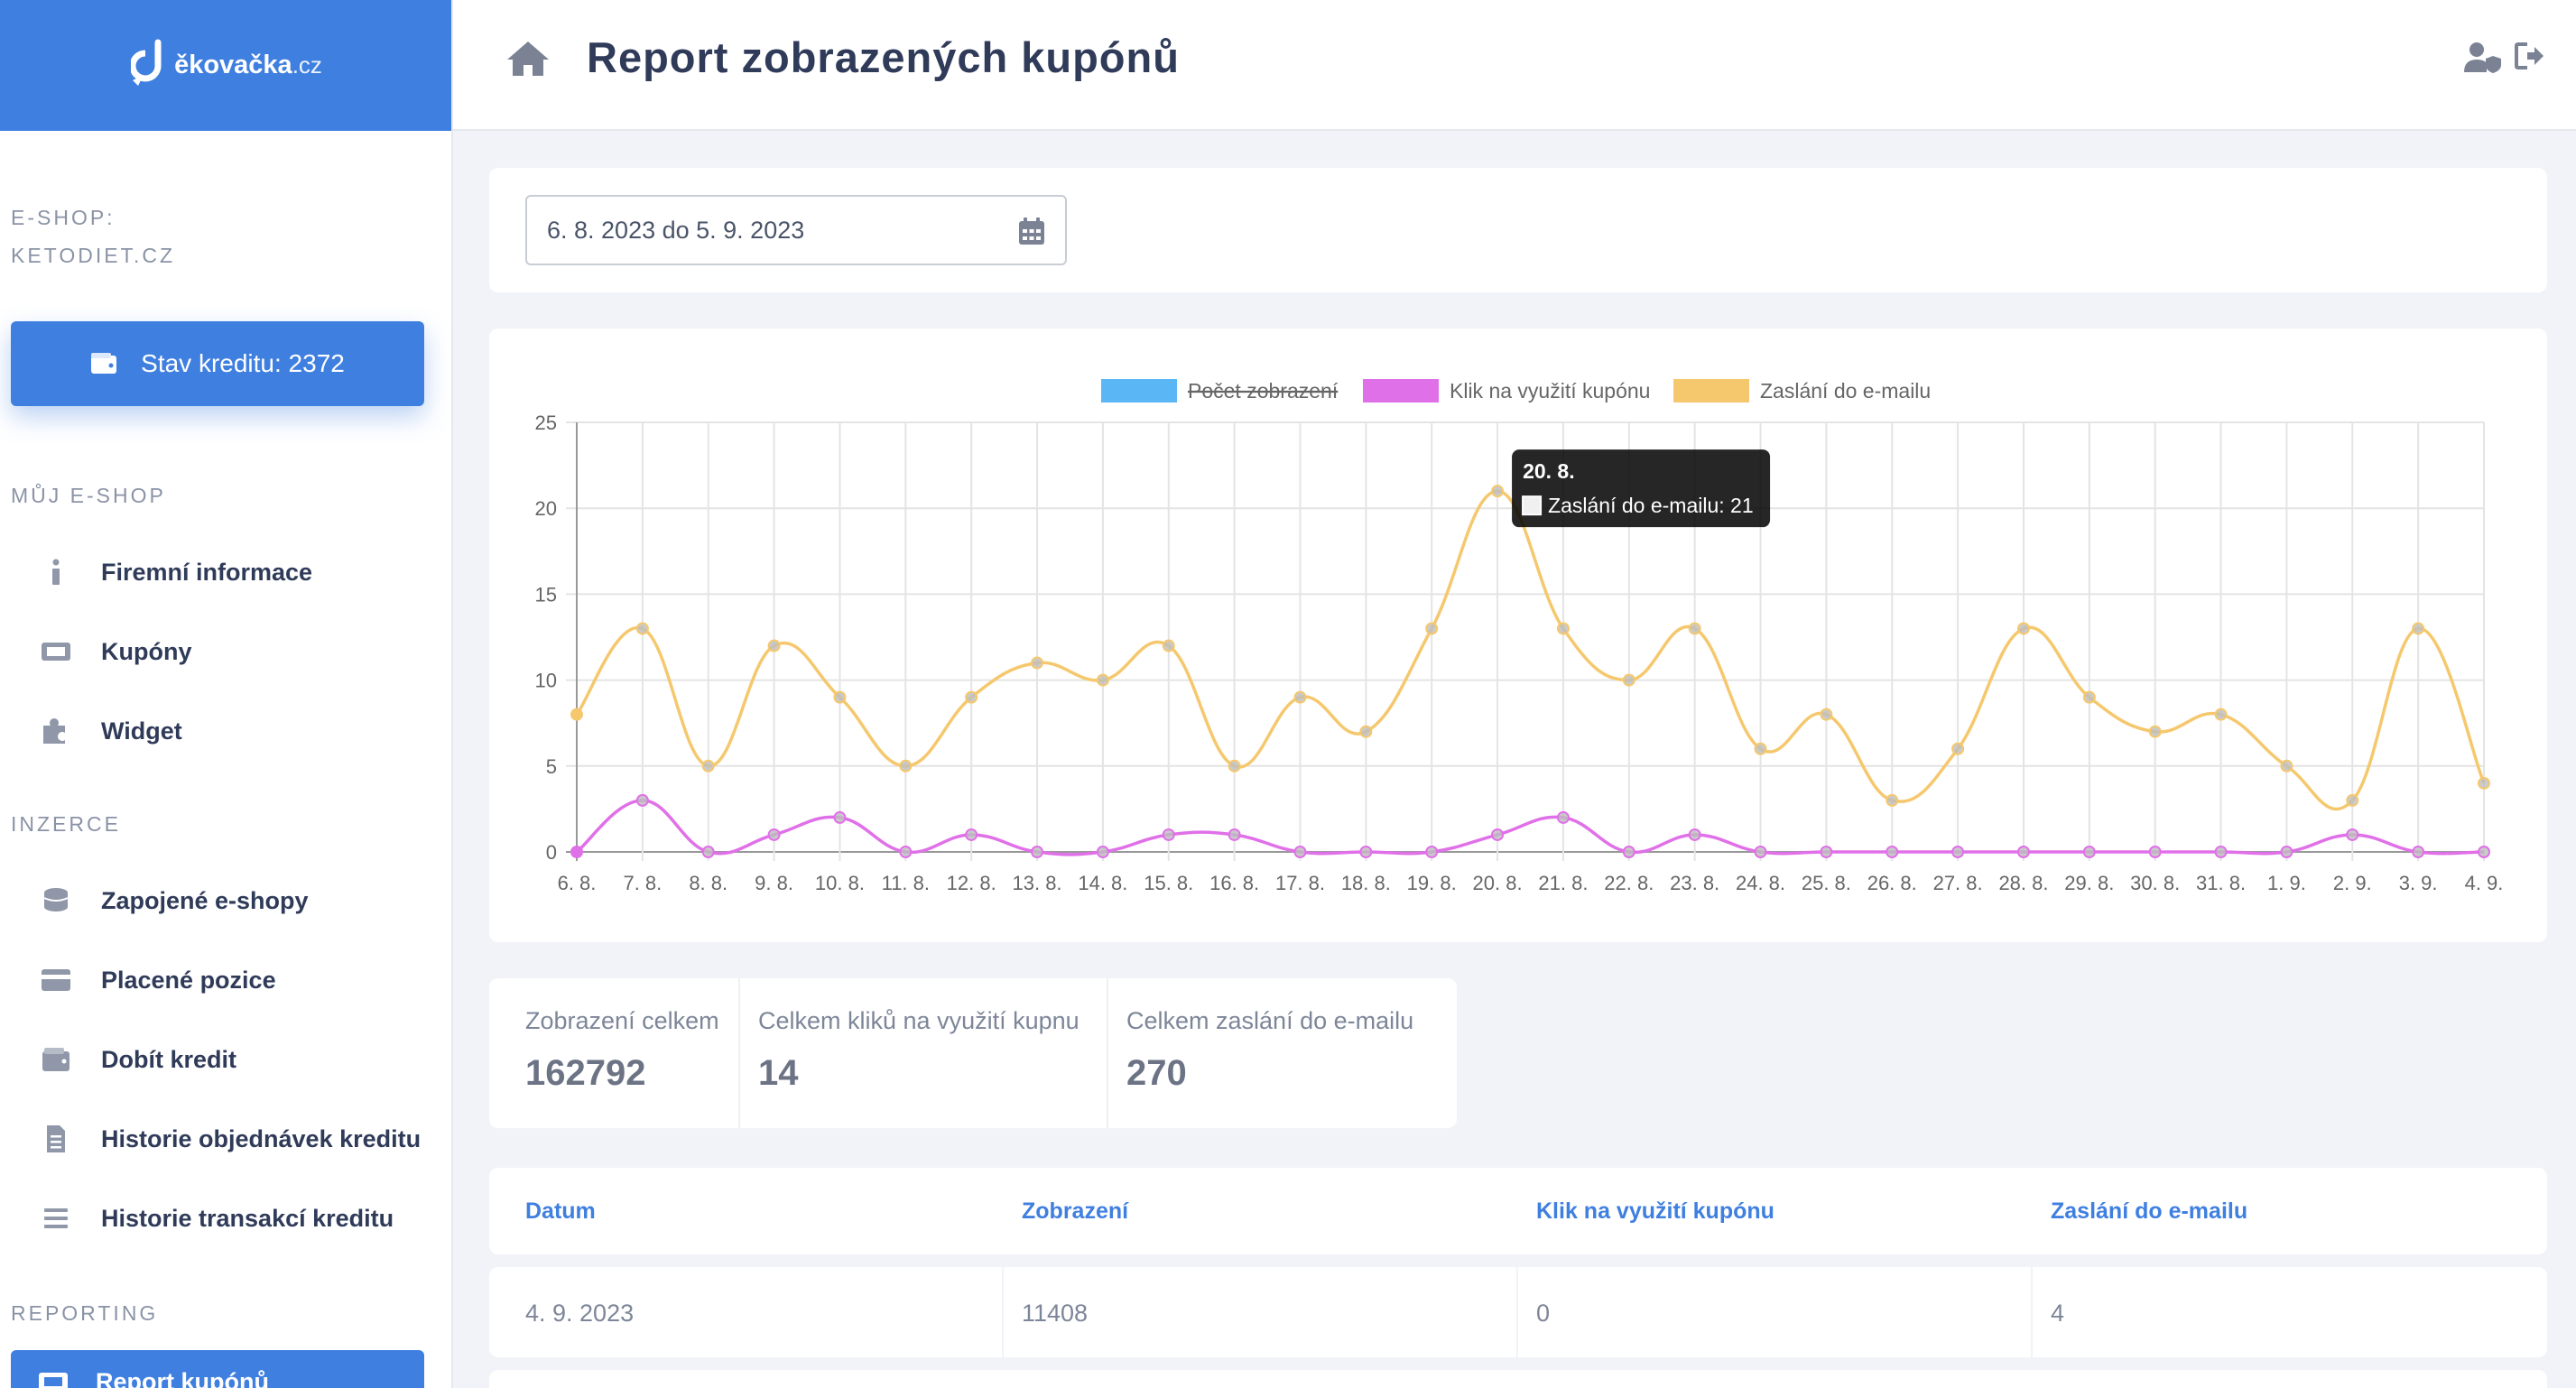 The height and width of the screenshot is (1388, 2576). I want to click on ticket-icon, so click(56, 652).